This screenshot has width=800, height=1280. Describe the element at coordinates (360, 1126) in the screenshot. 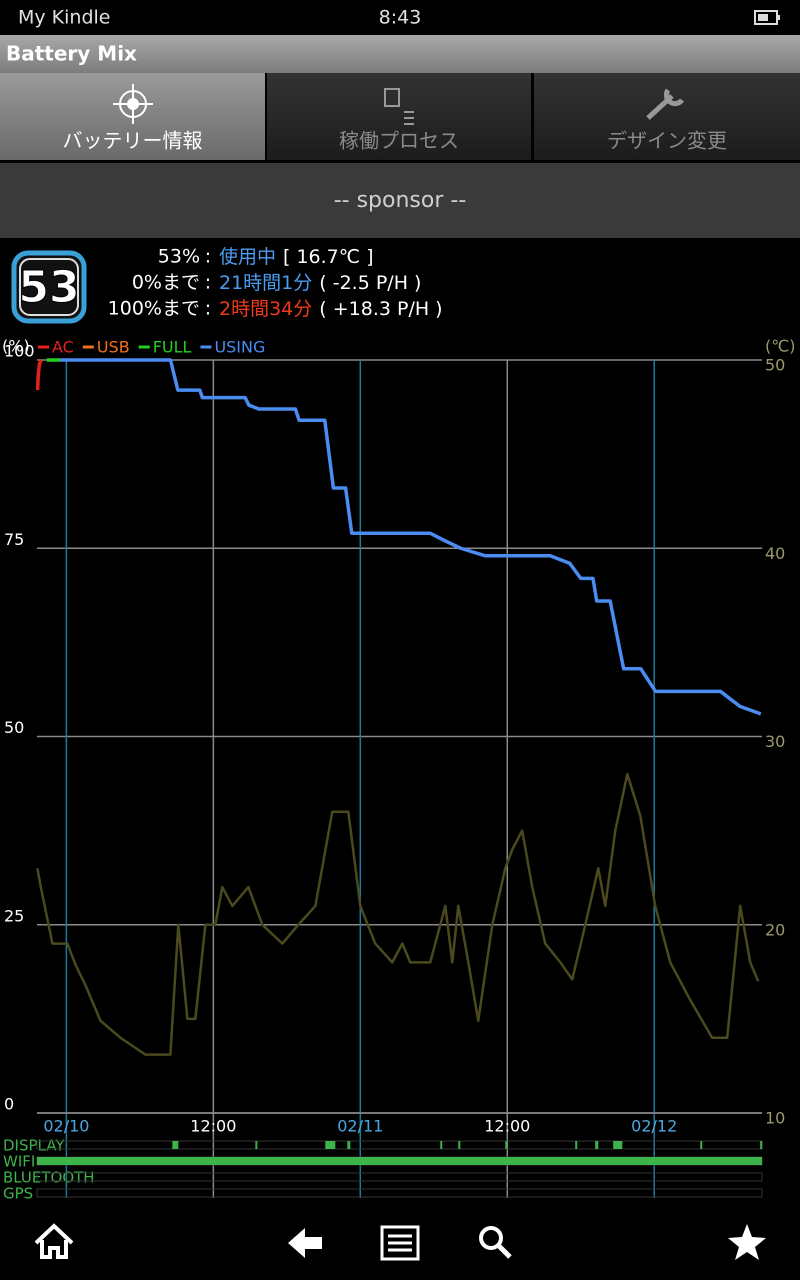

I see `x-tick-label: 02/11` at that location.